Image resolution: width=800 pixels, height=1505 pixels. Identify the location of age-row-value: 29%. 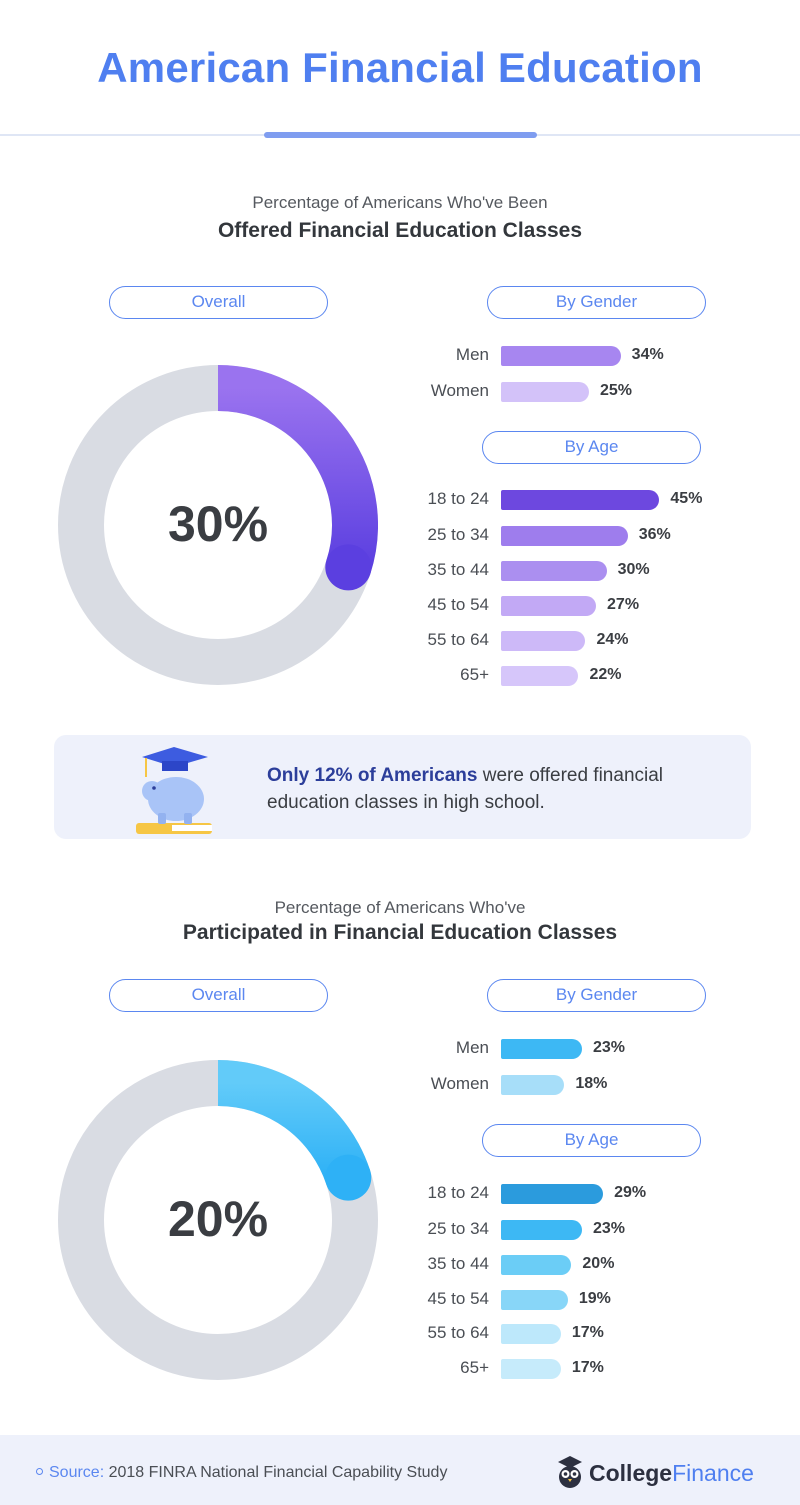
(630, 1192).